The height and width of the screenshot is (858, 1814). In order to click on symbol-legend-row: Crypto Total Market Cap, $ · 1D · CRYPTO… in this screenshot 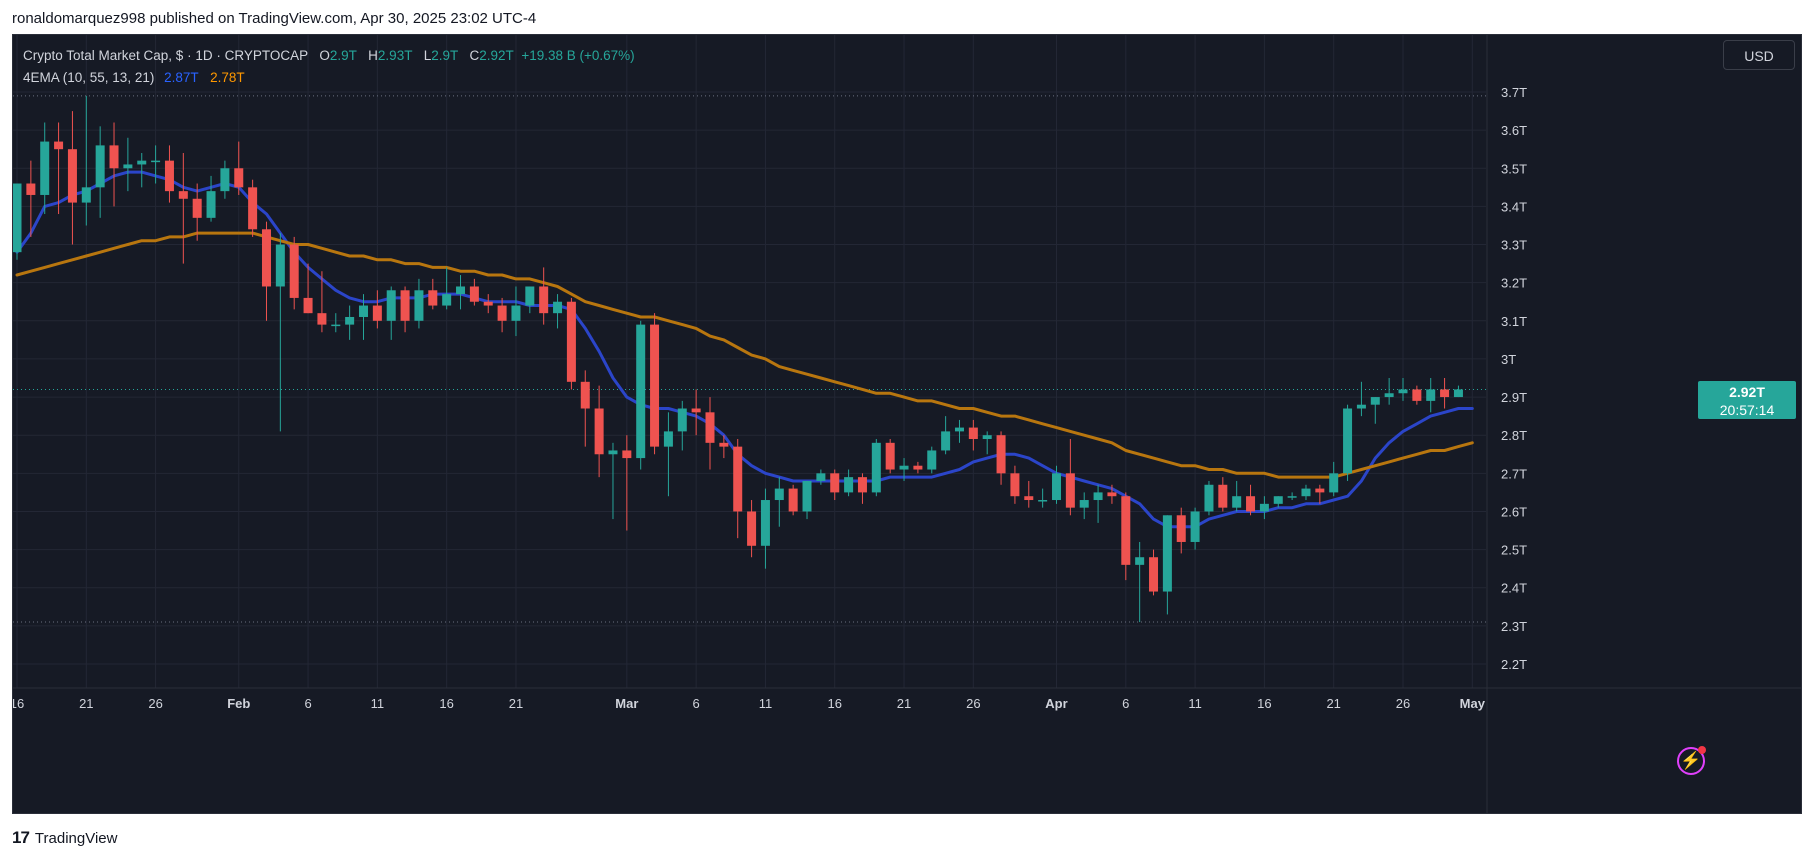, I will do `click(329, 56)`.